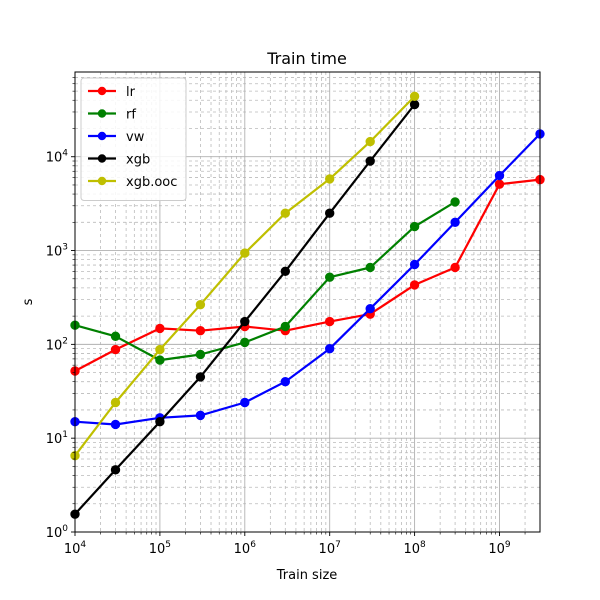 The image size is (600, 600). What do you see at coordinates (116, 137) in the screenshot?
I see `legend-item-vw: vw` at bounding box center [116, 137].